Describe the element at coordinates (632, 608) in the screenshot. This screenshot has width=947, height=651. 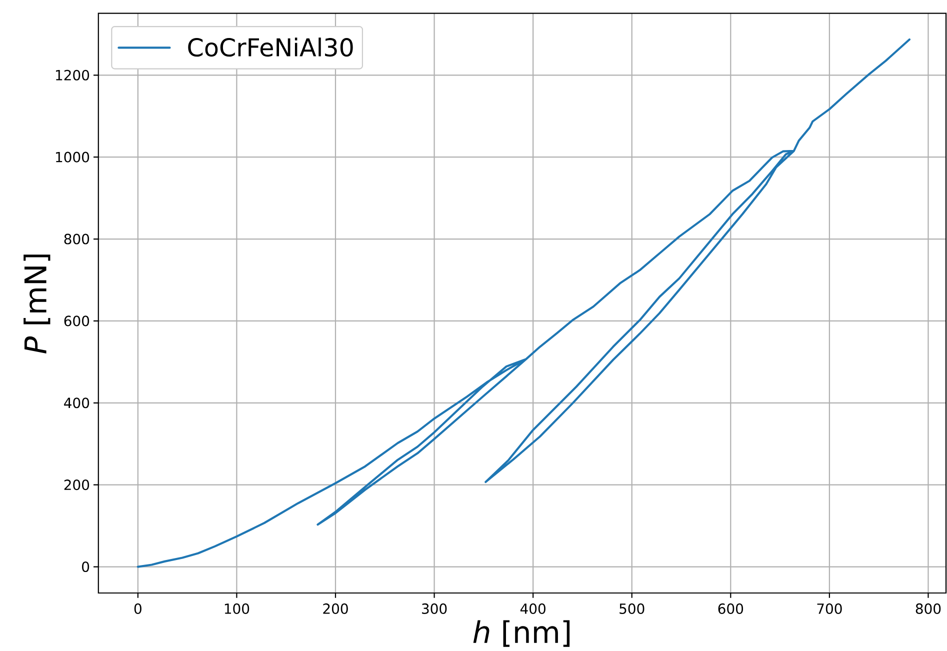
I see `x-tick-label: 500` at that location.